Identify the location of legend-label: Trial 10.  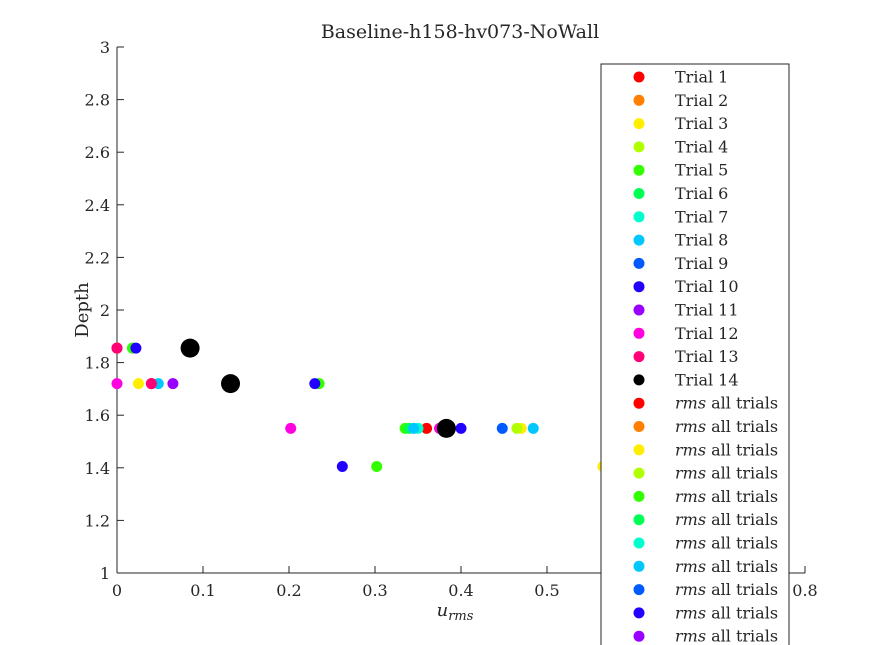
(707, 286).